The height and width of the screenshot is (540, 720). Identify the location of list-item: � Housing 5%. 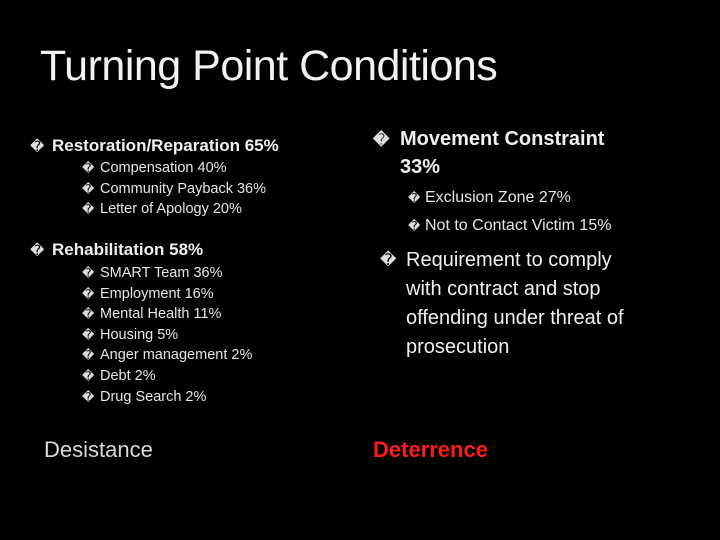
(167, 335).